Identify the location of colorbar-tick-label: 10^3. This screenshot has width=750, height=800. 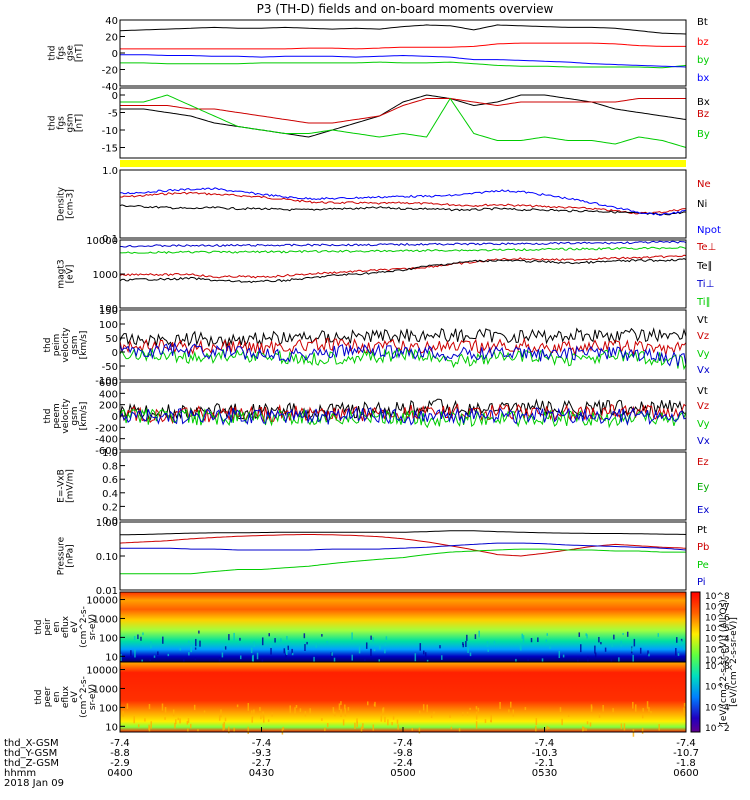
(717, 650).